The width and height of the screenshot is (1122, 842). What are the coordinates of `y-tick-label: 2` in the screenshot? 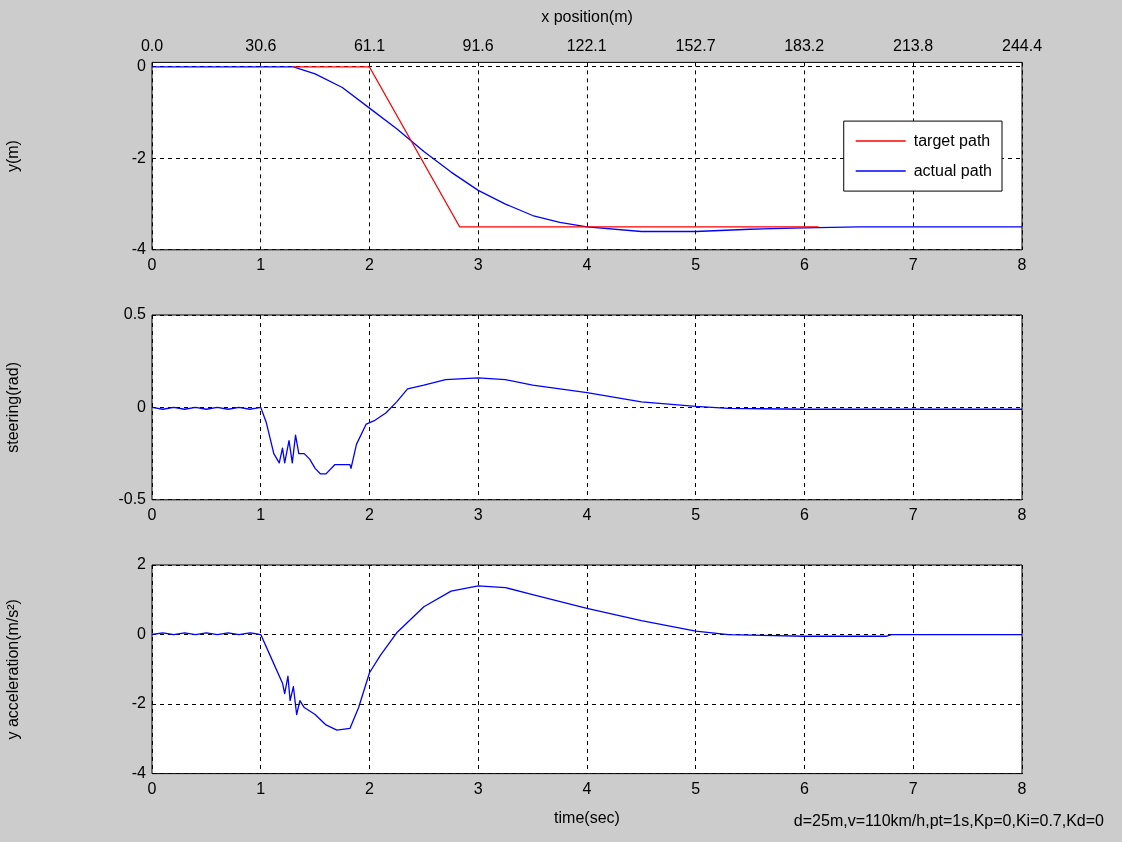 It's located at (142, 564).